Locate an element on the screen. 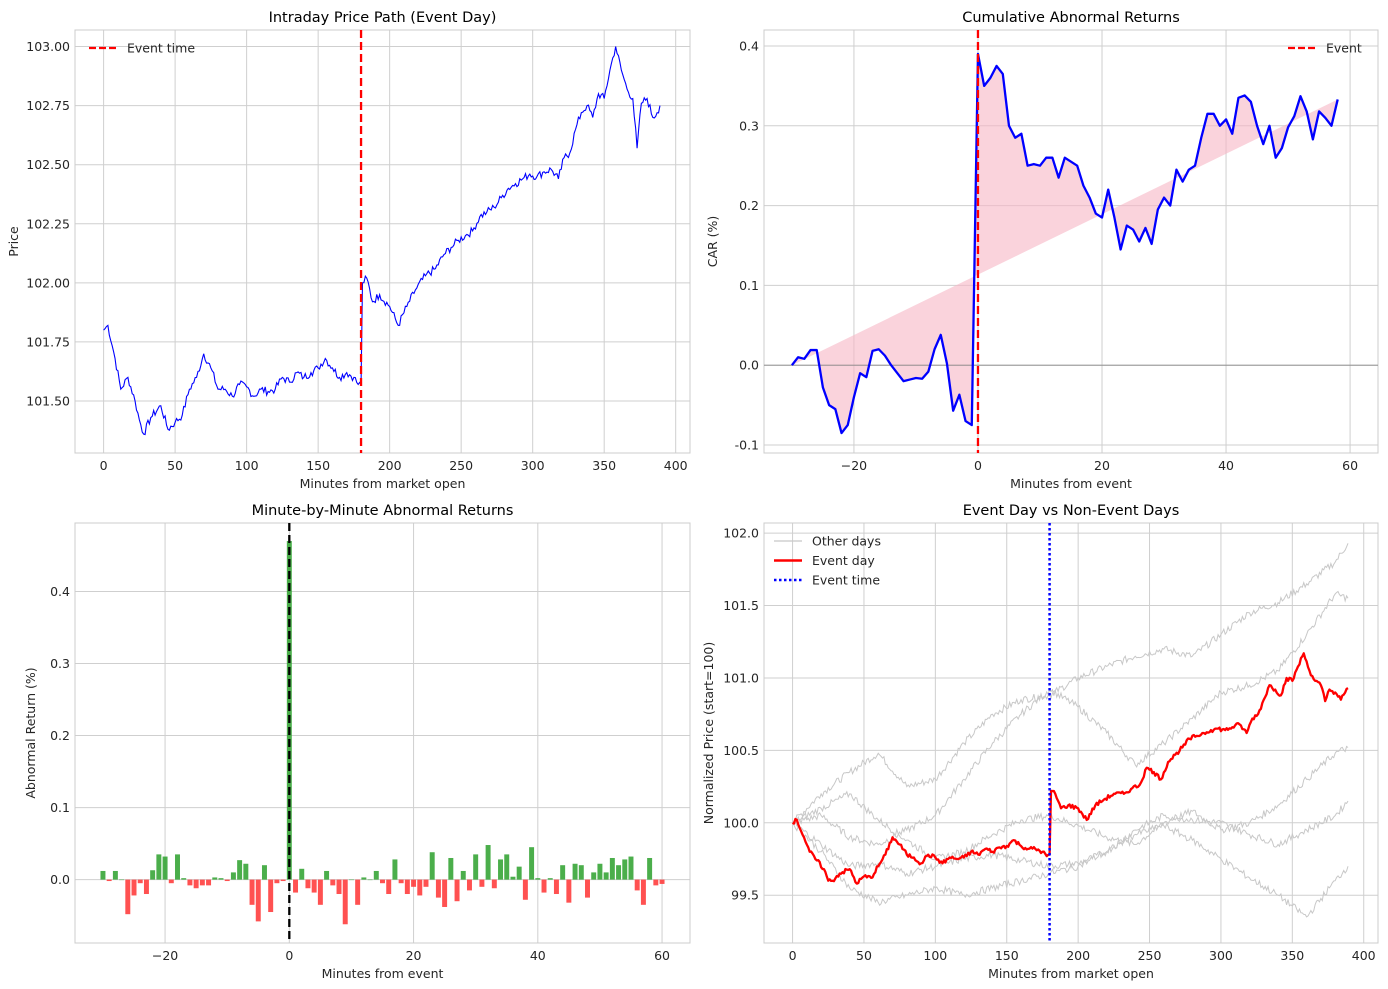 Image resolution: width=1388 pixels, height=989 pixels. car-y-tick-label: 0.0 is located at coordinates (749, 365).